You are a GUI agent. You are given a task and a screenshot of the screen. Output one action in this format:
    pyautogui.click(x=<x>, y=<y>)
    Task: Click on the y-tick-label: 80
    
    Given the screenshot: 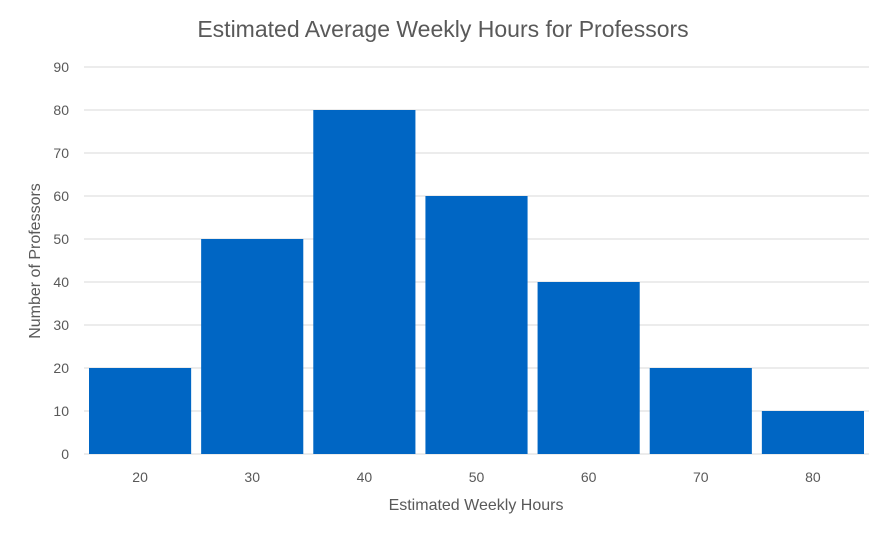 What is the action you would take?
    pyautogui.click(x=61, y=110)
    